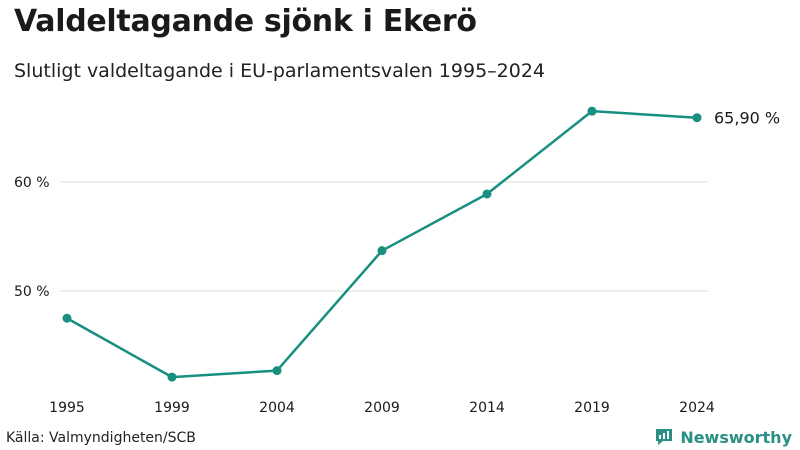 Image resolution: width=800 pixels, height=450 pixels. Describe the element at coordinates (32, 183) in the screenshot. I see `y-tick-label: 60 %` at that location.